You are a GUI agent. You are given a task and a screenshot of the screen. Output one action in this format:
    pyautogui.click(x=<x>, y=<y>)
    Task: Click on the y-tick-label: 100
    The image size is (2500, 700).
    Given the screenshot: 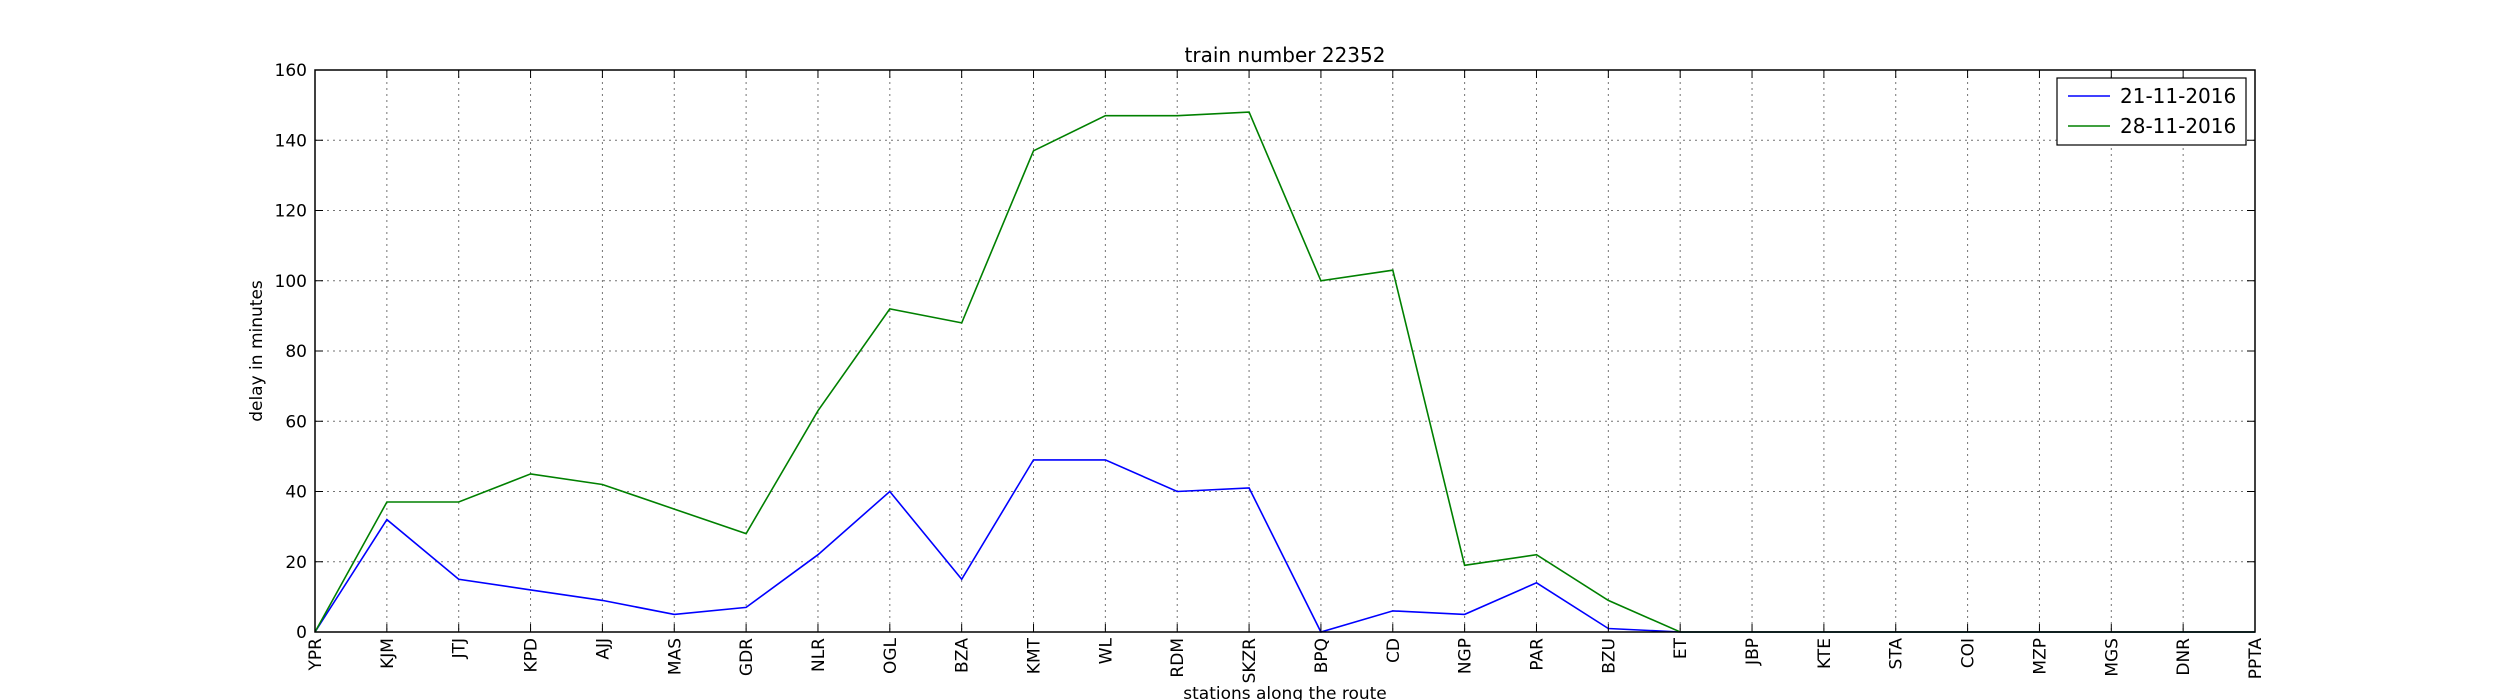 What is the action you would take?
    pyautogui.click(x=291, y=282)
    